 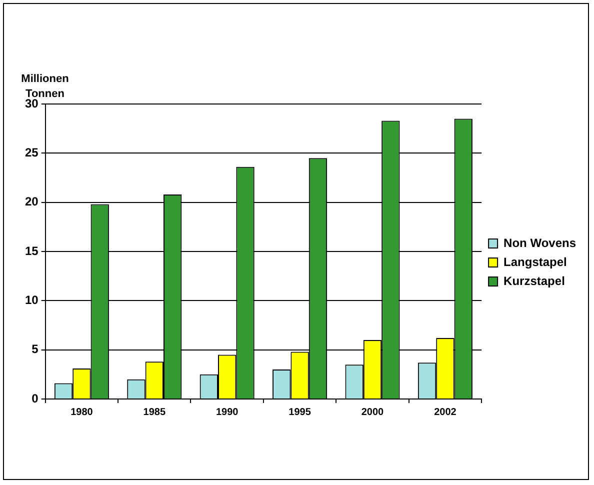 What do you see at coordinates (372, 412) in the screenshot?
I see `x-tick-label: 2000` at bounding box center [372, 412].